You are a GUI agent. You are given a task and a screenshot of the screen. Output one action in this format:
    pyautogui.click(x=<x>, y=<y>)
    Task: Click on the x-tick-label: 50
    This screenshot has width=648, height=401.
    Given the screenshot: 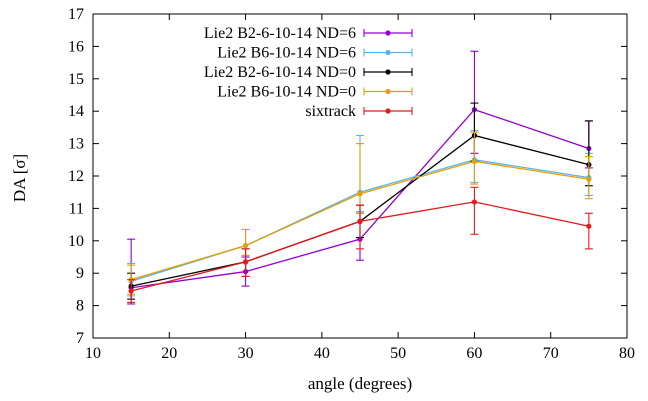 What is the action you would take?
    pyautogui.click(x=398, y=353)
    